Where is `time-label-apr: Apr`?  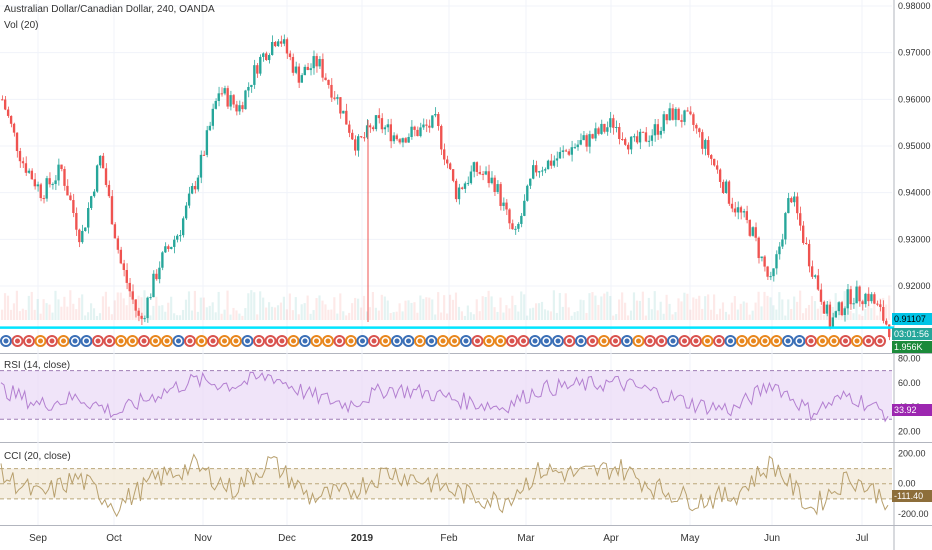
time-label-apr: Apr is located at coordinates (611, 538).